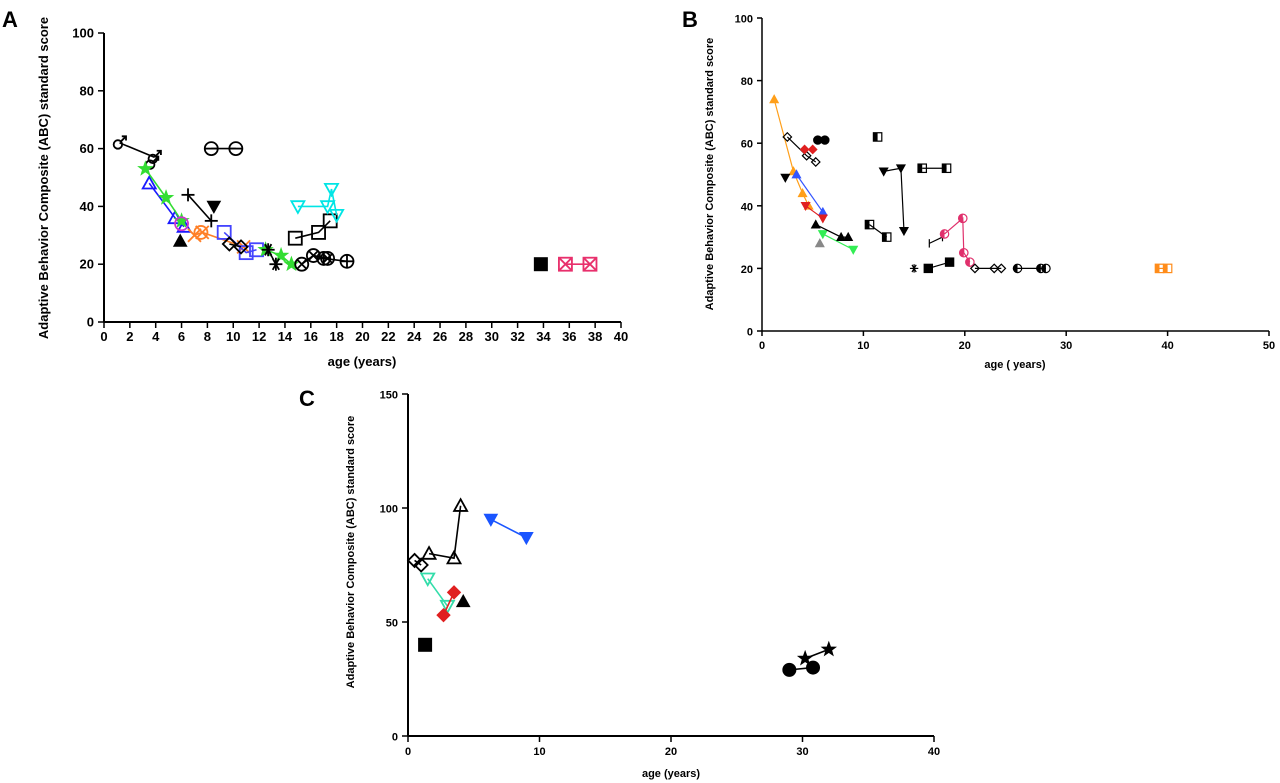 This screenshot has width=1280, height=783. Describe the element at coordinates (946, 168) in the screenshot. I see `panel-b-series-14-point` at that location.